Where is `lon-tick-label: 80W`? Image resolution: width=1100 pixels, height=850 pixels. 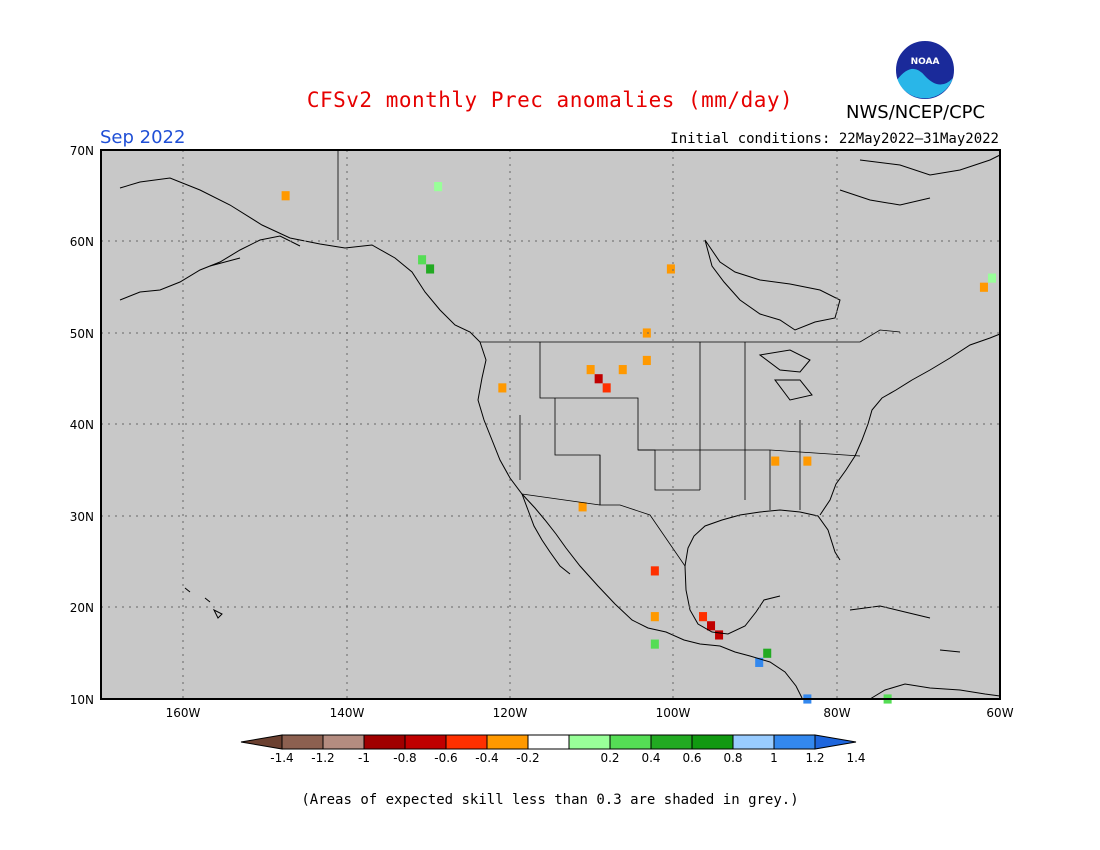 lon-tick-label: 80W is located at coordinates (836, 713).